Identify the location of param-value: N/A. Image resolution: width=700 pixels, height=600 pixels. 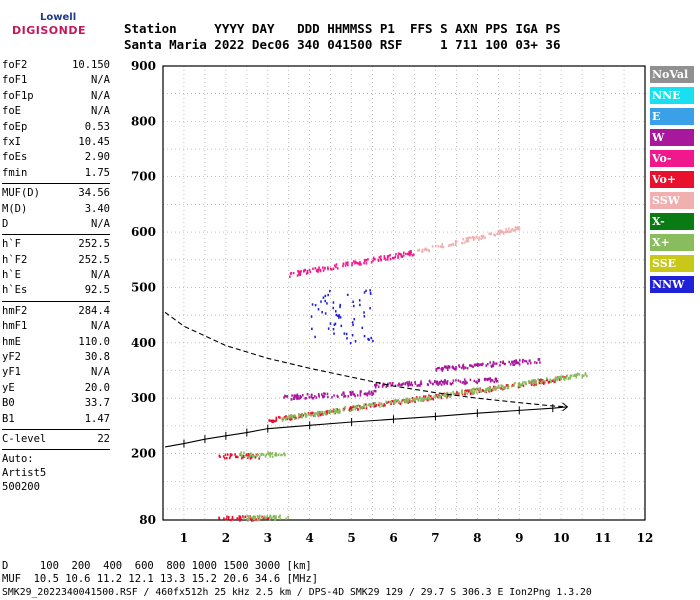
(100, 111).